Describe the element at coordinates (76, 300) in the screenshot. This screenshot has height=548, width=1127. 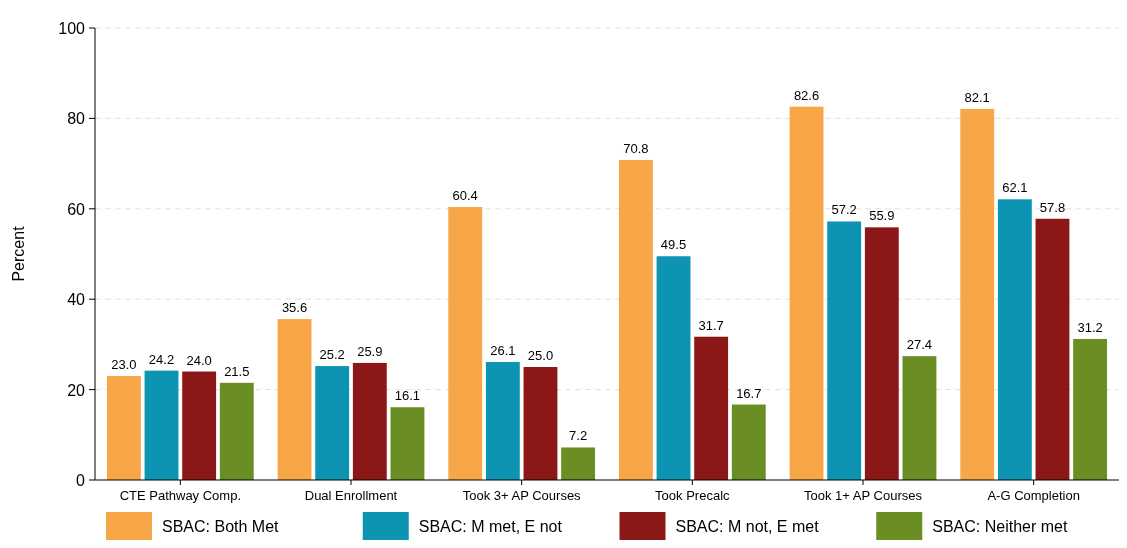
I see `y-tick-label: 40` at that location.